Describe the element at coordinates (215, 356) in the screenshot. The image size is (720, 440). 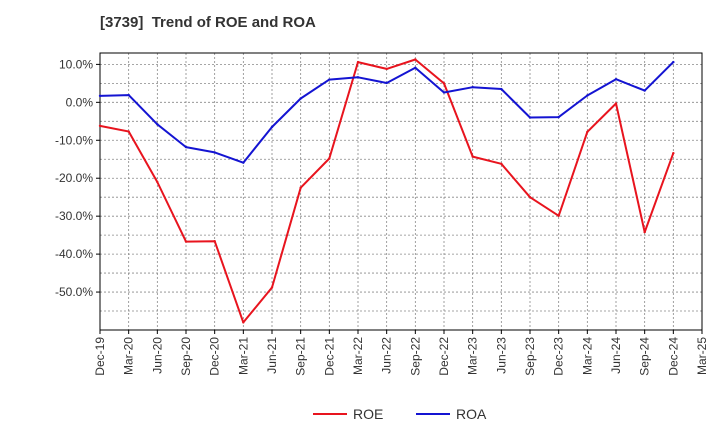
I see `x-tick-label: Dec-20` at that location.